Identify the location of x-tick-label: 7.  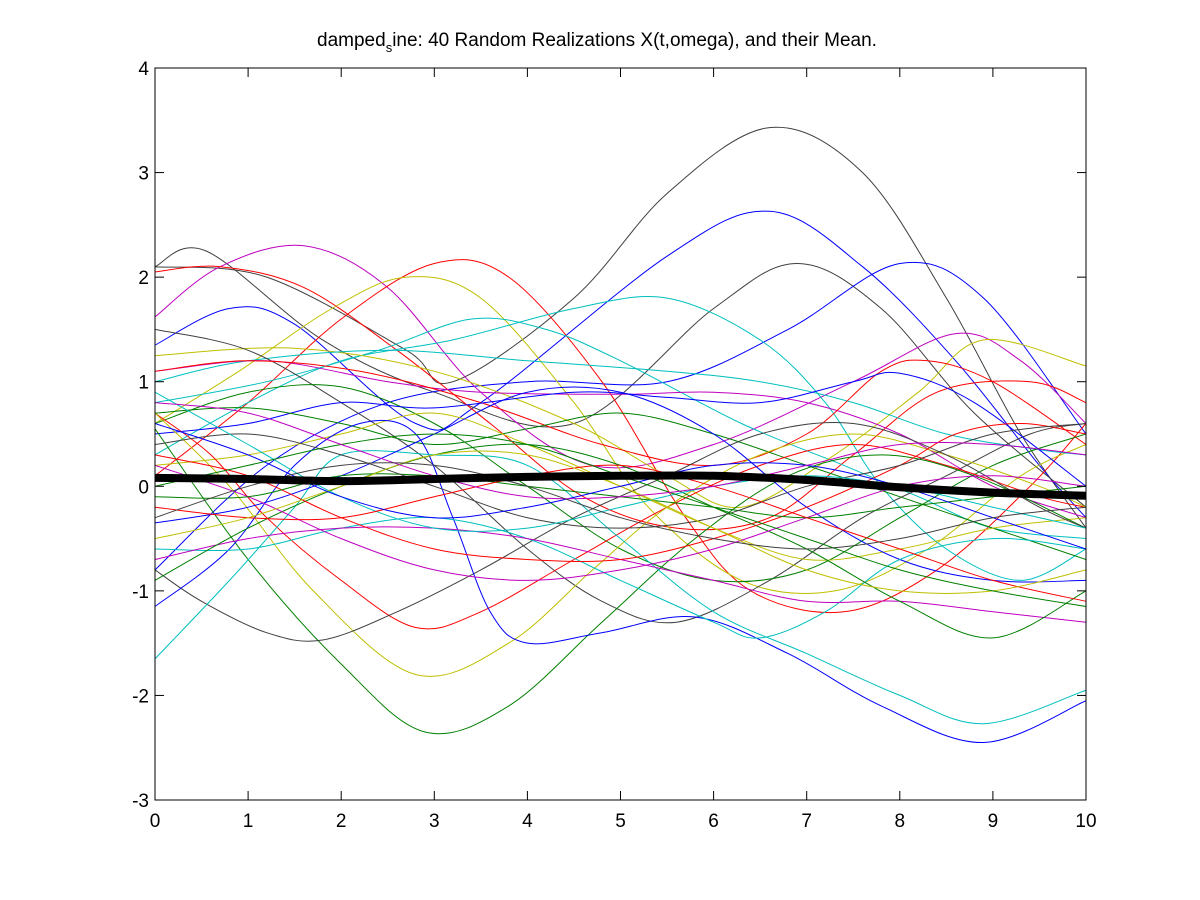
(806, 821).